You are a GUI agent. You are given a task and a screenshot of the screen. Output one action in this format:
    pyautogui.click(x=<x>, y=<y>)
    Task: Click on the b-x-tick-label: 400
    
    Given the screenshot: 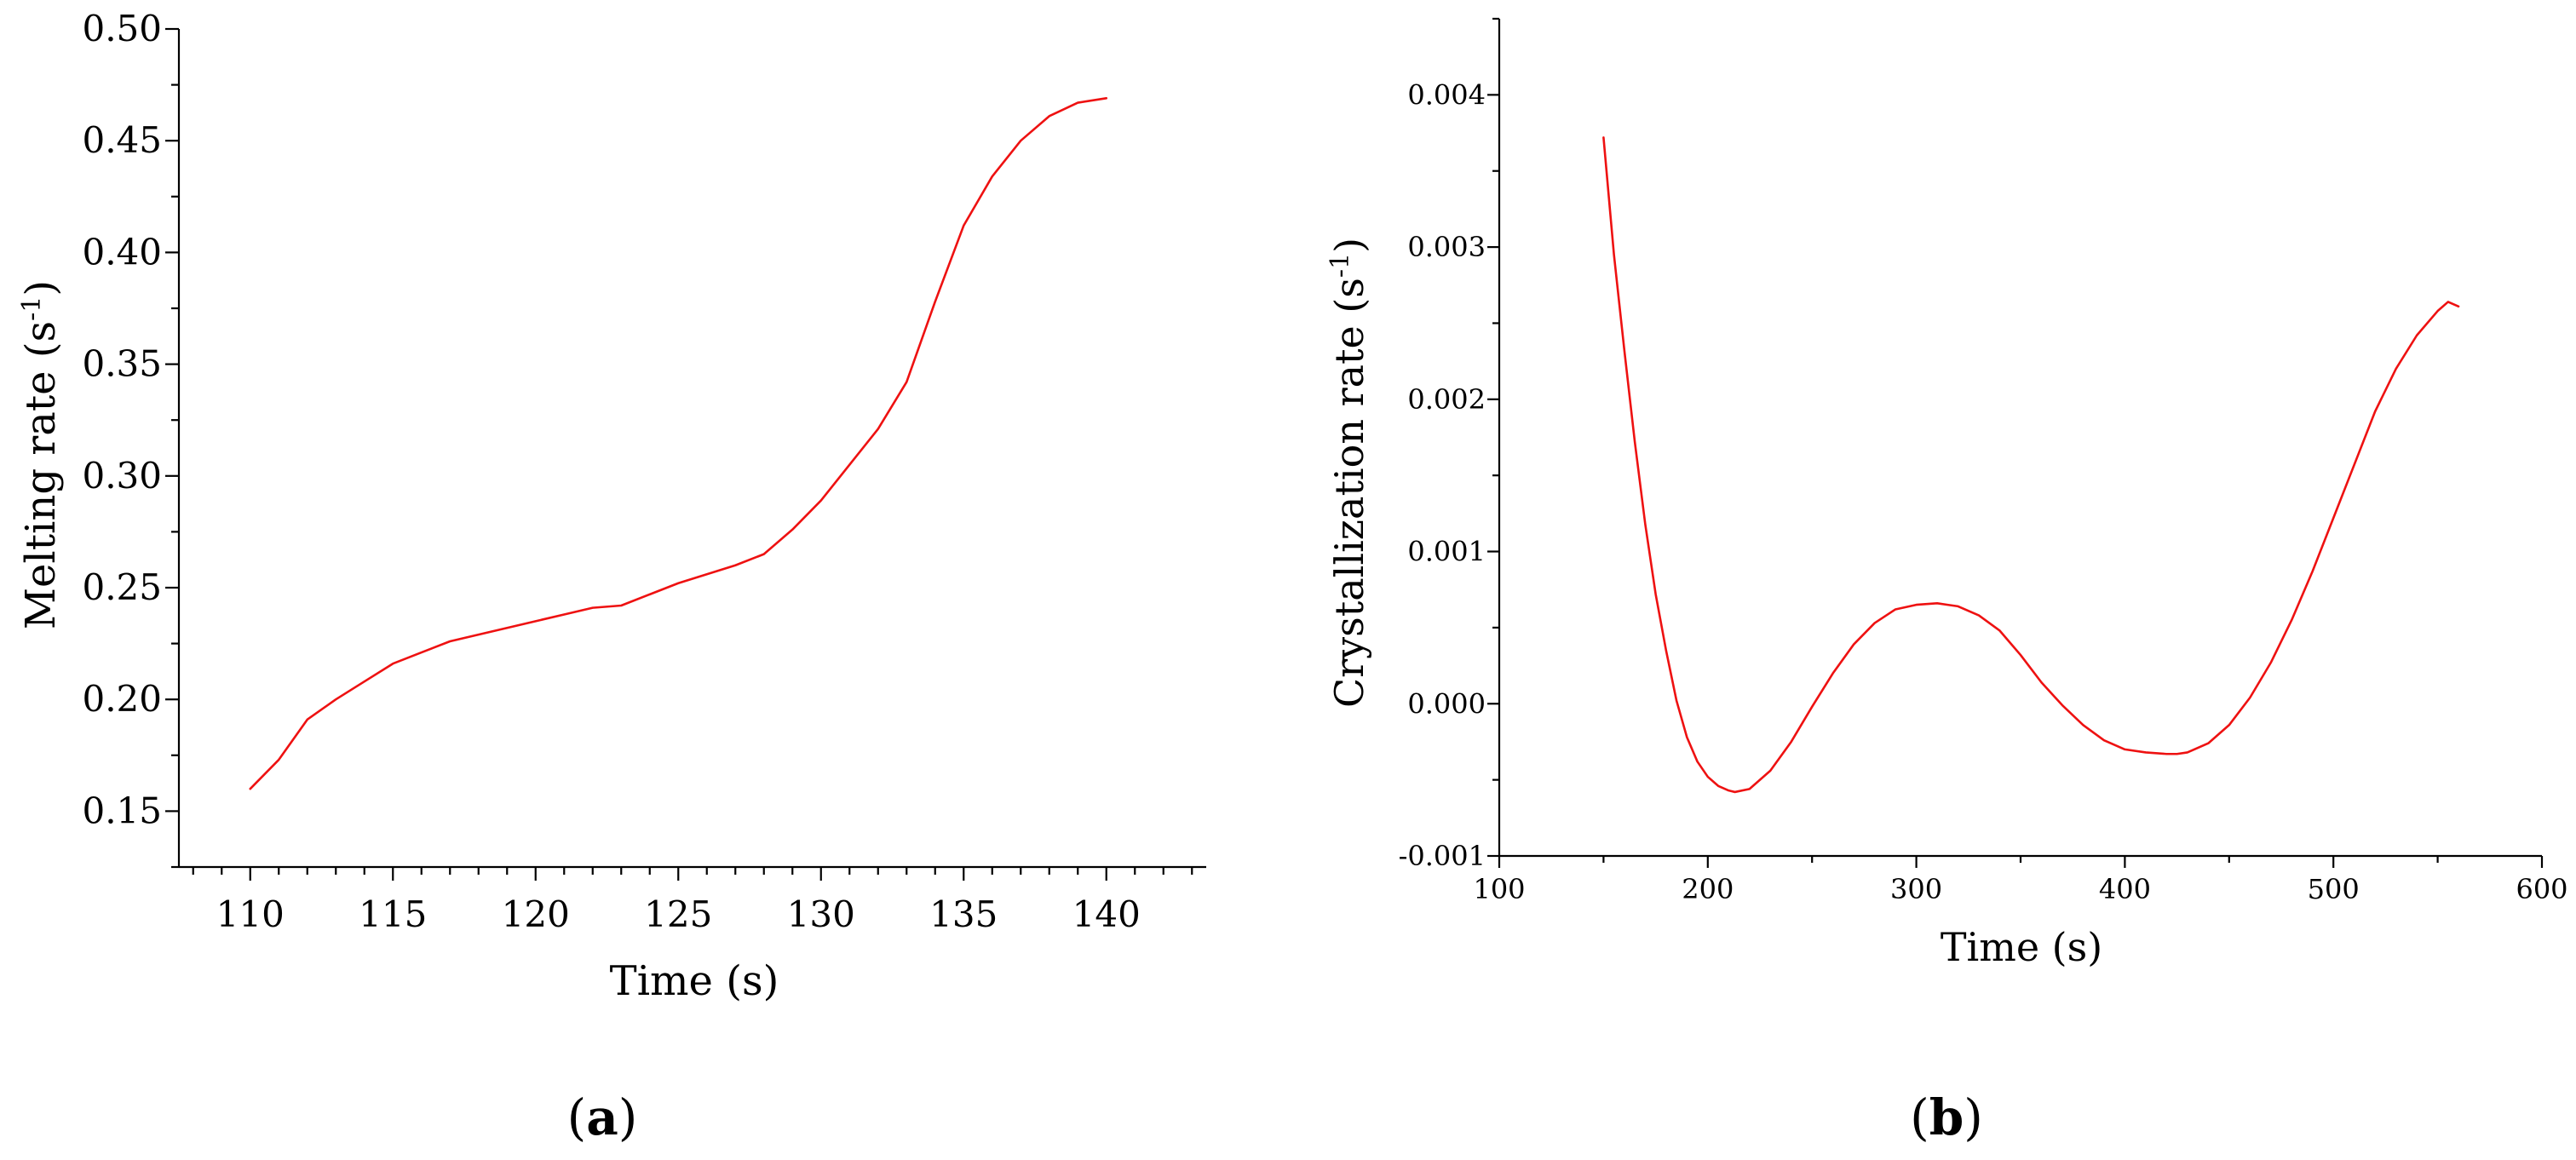 What is the action you would take?
    pyautogui.click(x=2125, y=889)
    